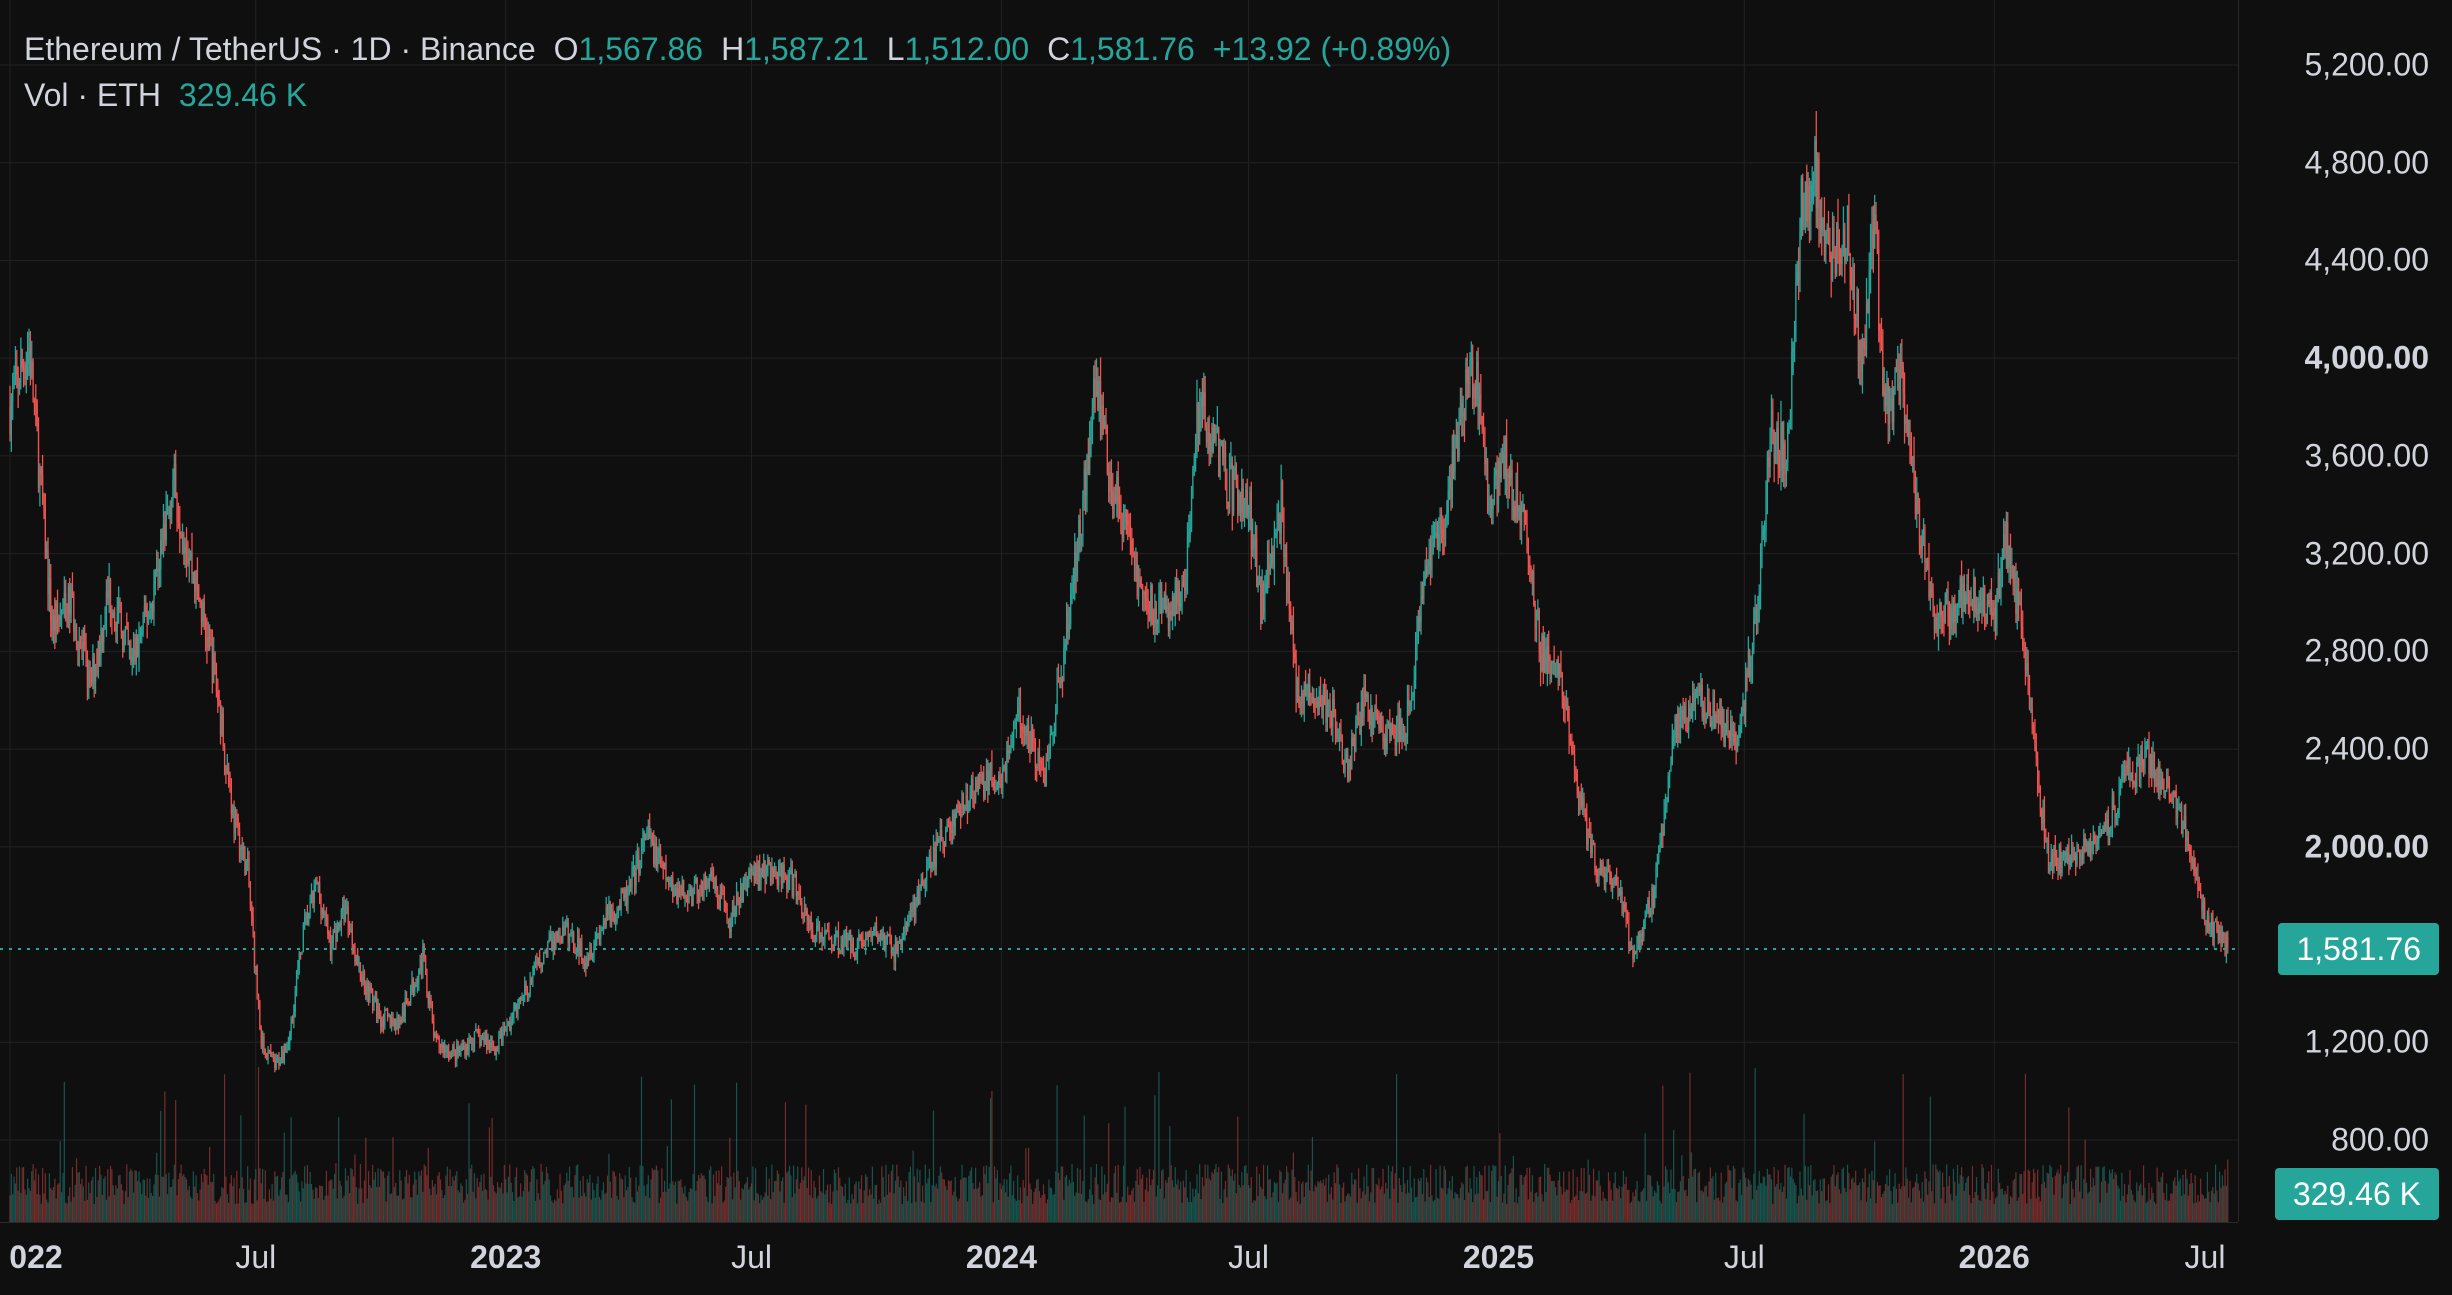 The image size is (2452, 1295). I want to click on symbol-title: Ethereum / TetherUS · 1D · Binance, so click(280, 49).